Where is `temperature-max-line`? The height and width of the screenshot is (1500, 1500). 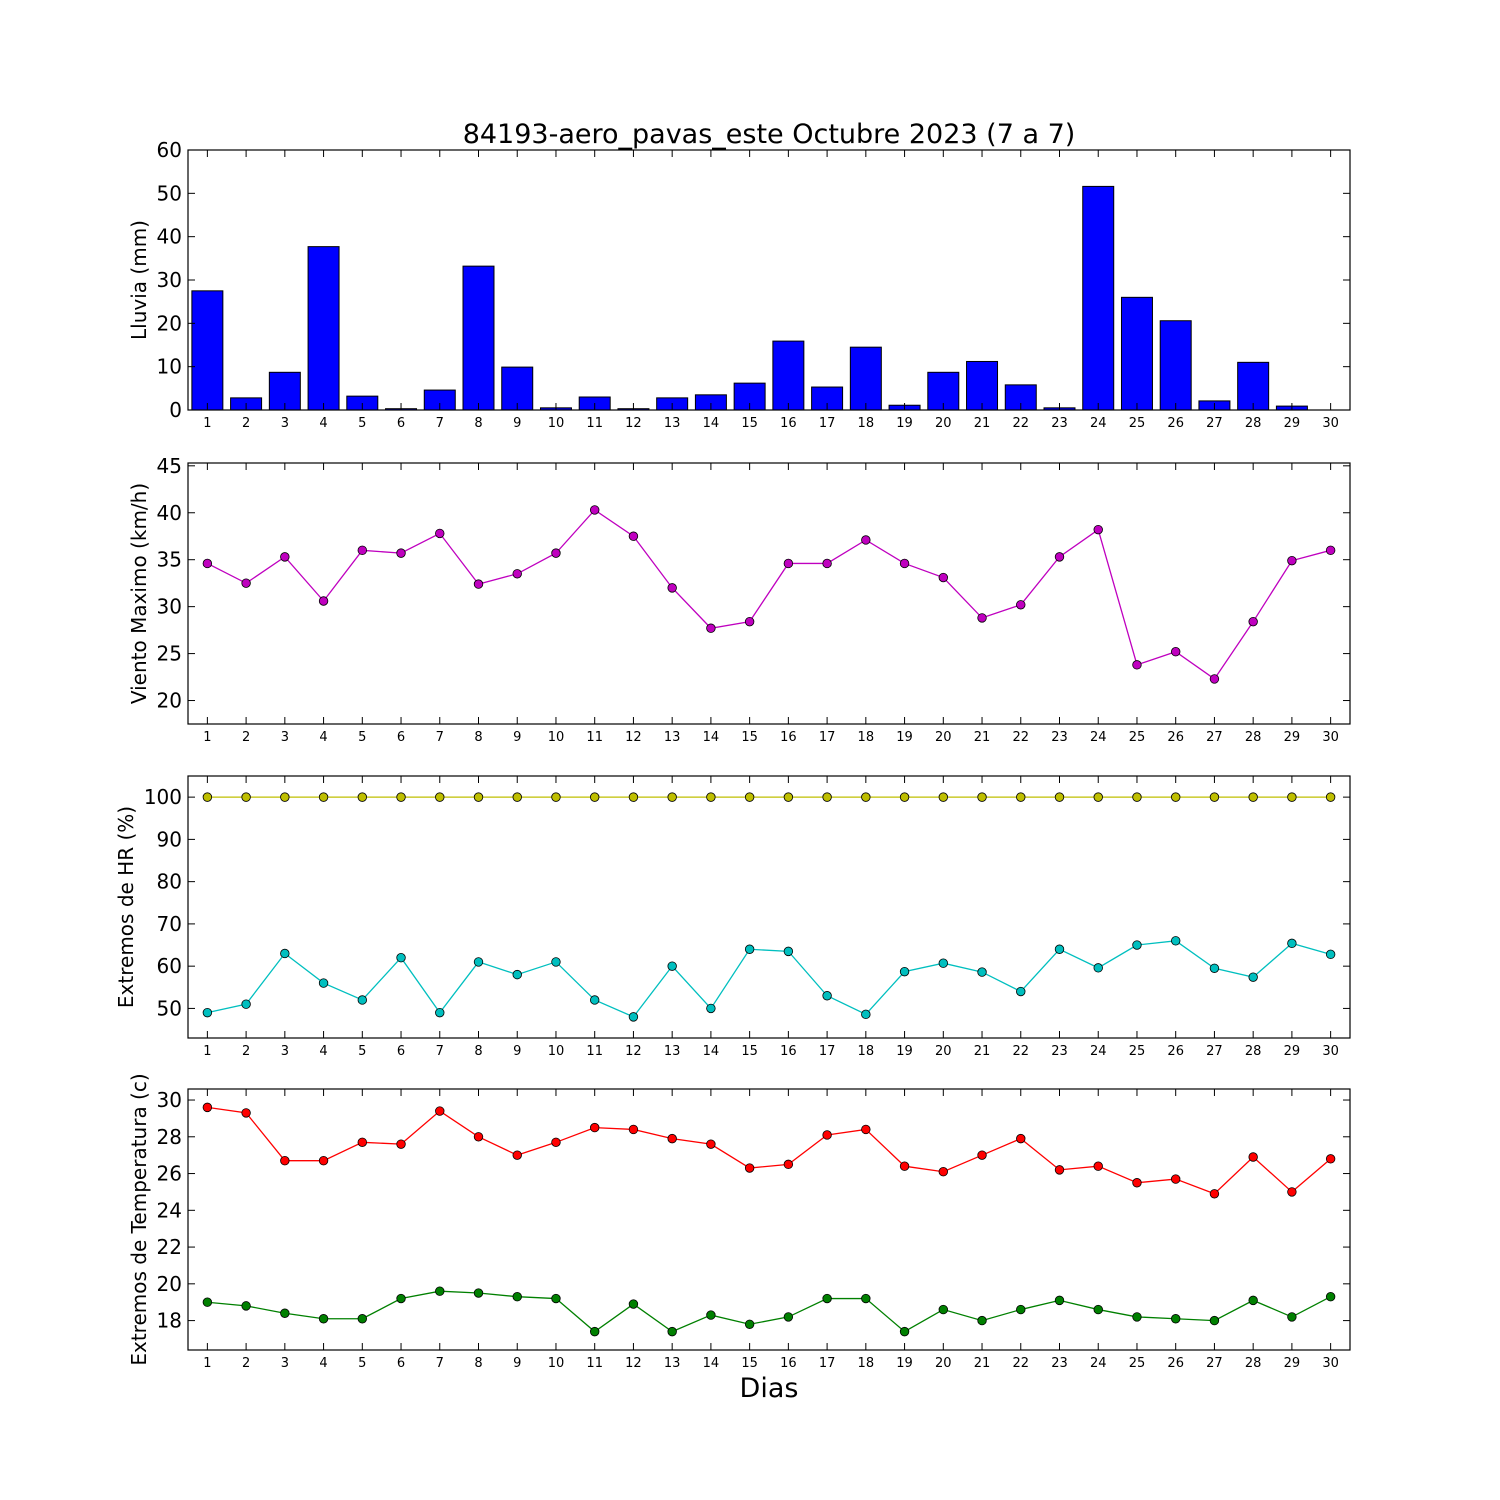 temperature-max-line is located at coordinates (769, 1150).